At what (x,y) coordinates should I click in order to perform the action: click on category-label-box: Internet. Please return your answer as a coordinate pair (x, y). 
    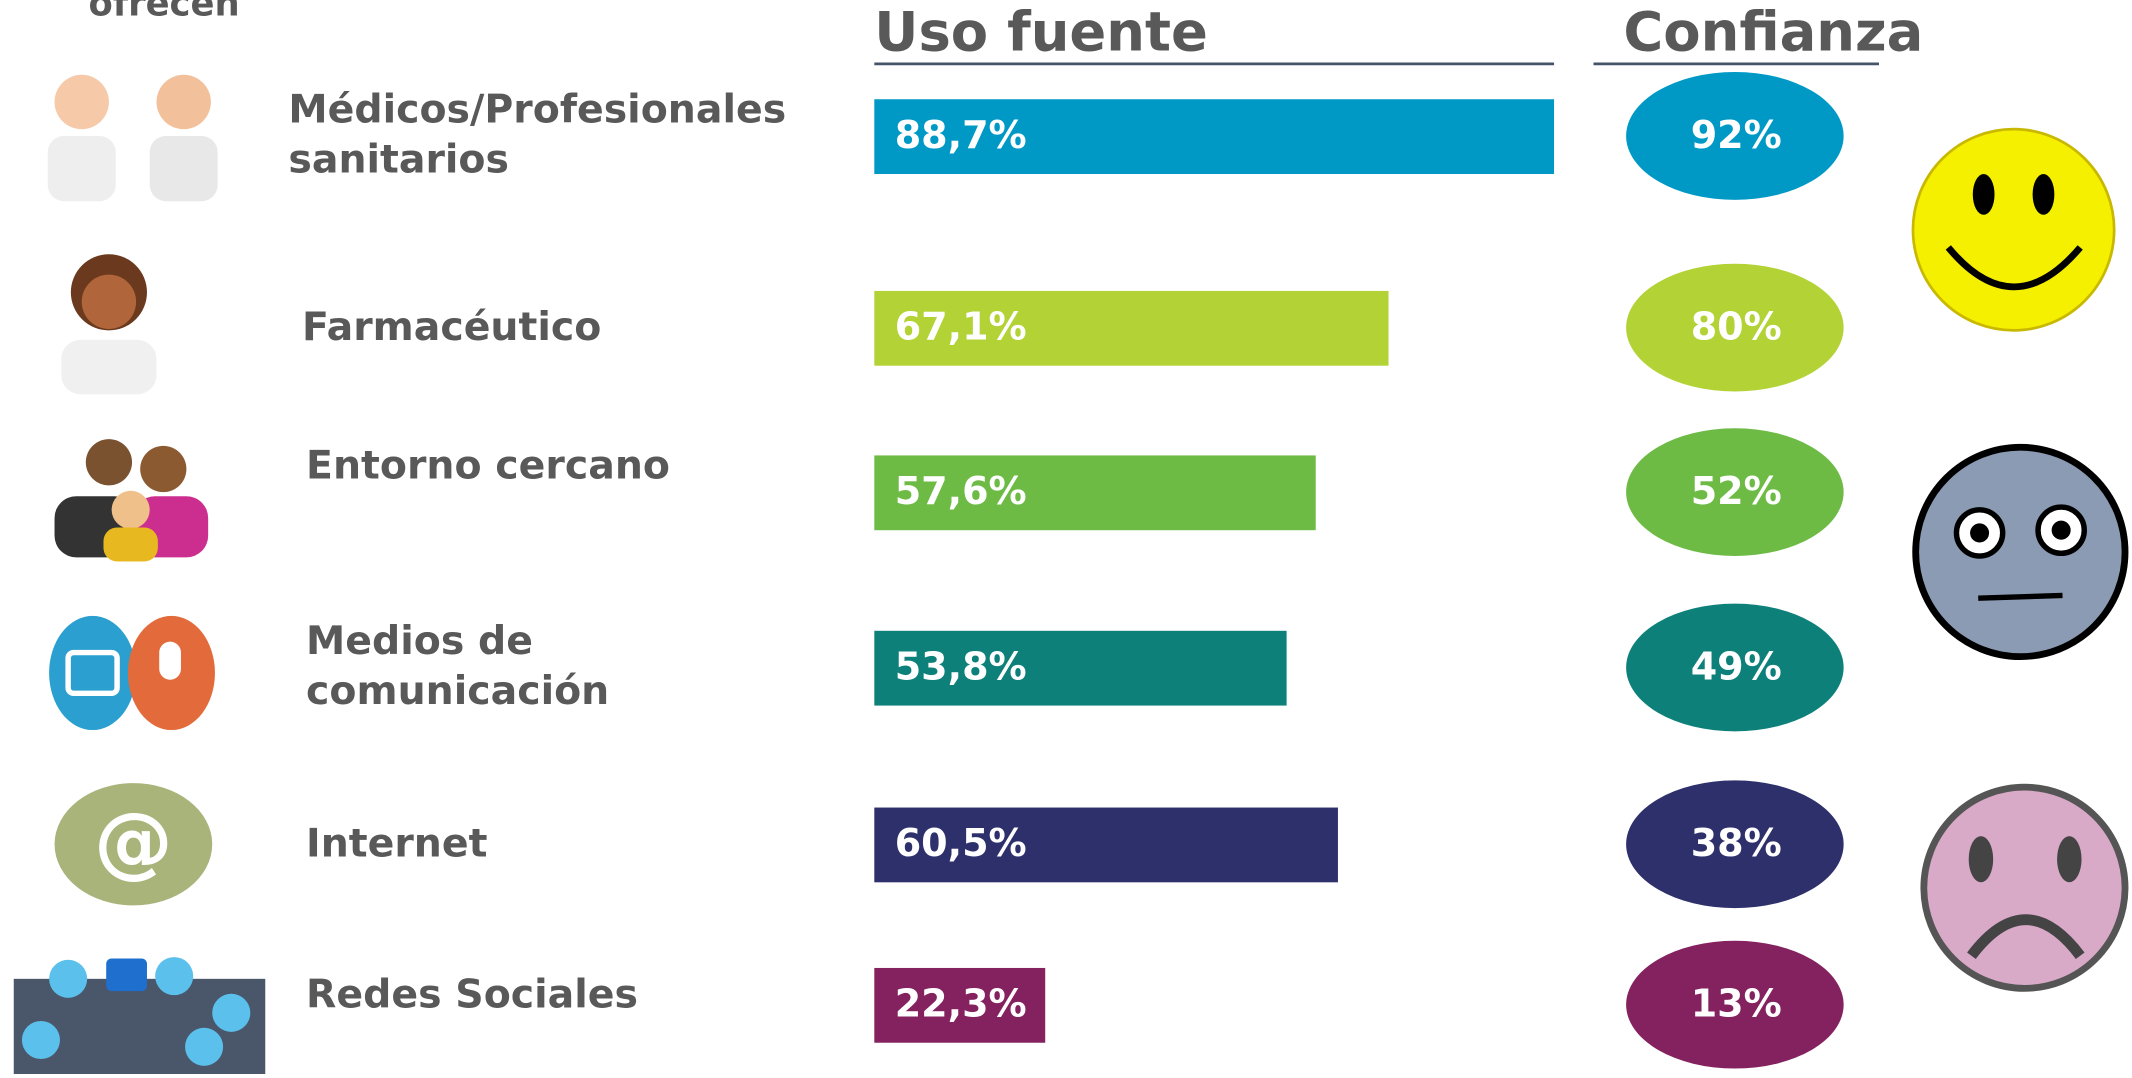
    Looking at the image, I should click on (397, 842).